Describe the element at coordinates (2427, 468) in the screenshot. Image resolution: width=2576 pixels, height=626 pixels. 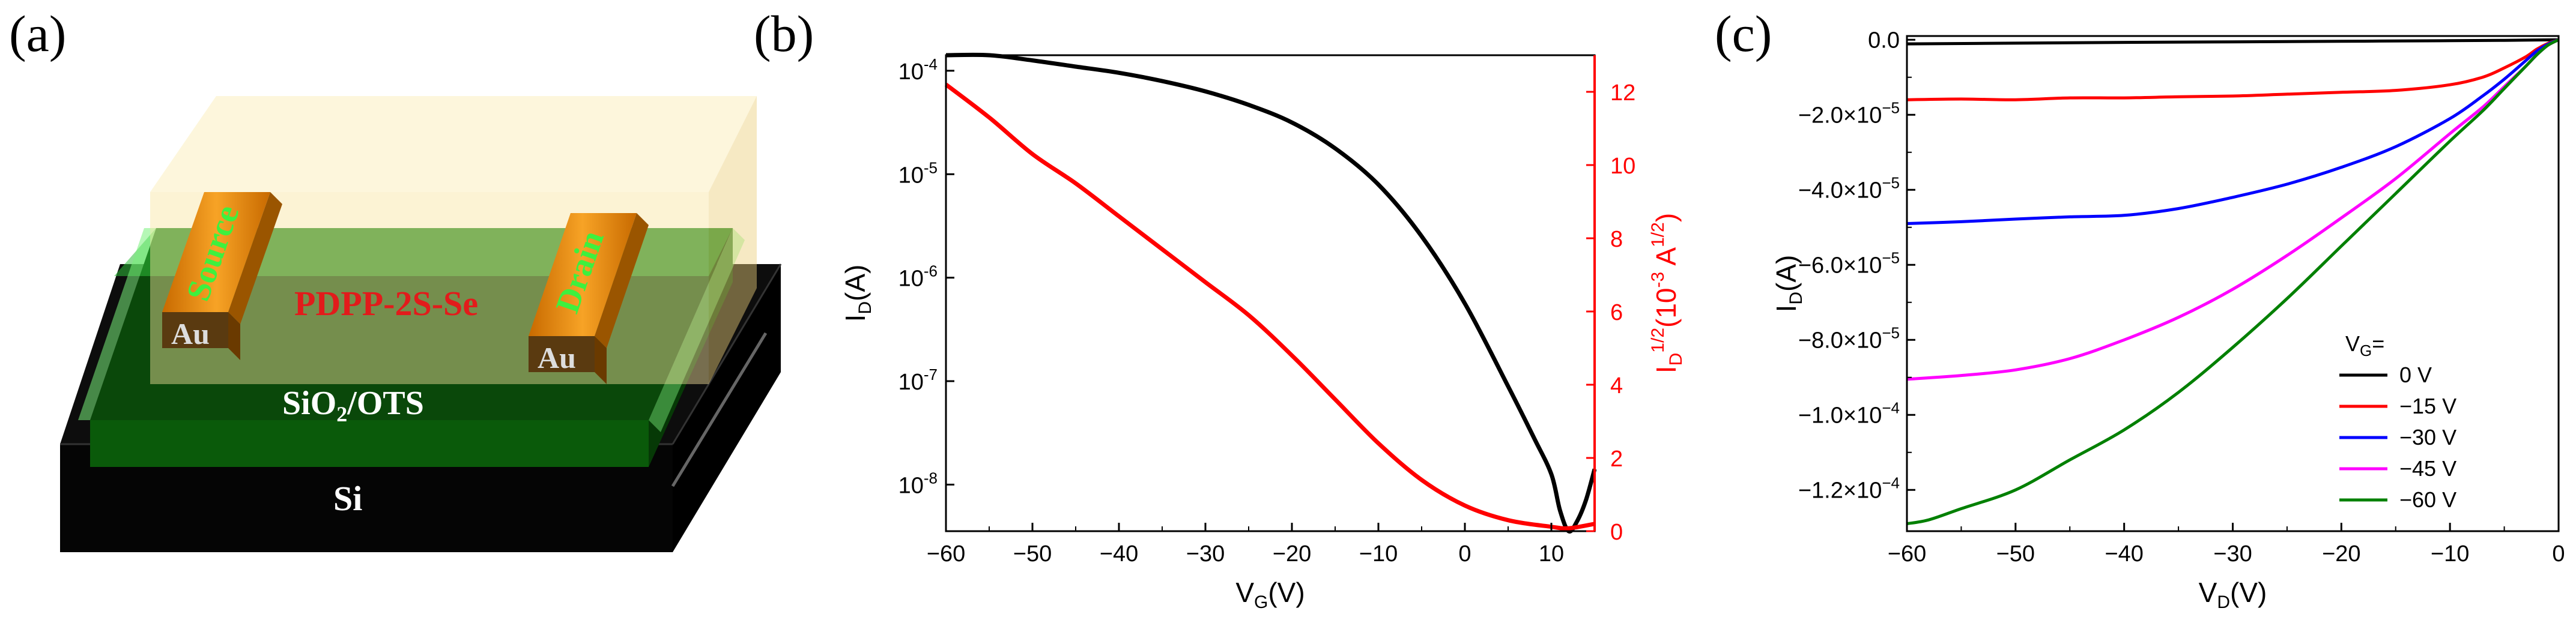
I see `legend-label: −45 V` at that location.